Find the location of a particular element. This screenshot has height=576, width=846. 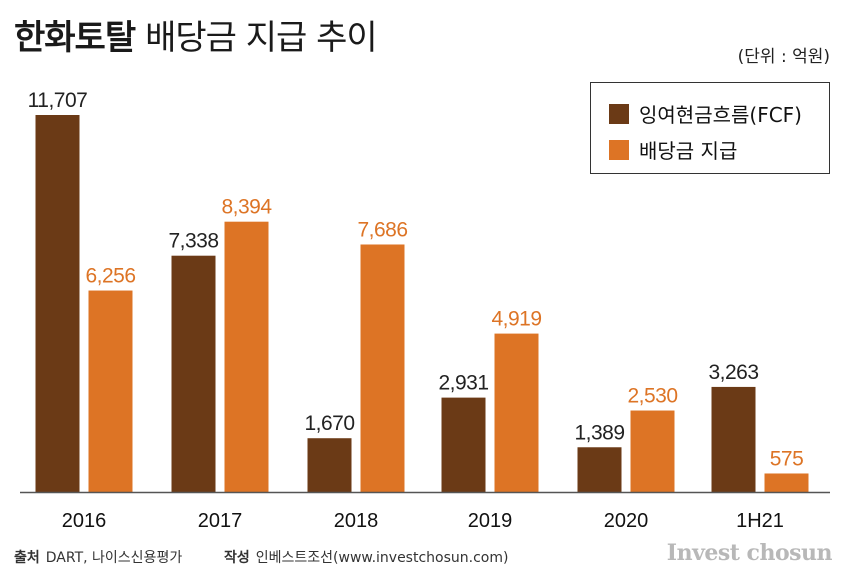

legend-swatch-fcf is located at coordinates (619, 113).